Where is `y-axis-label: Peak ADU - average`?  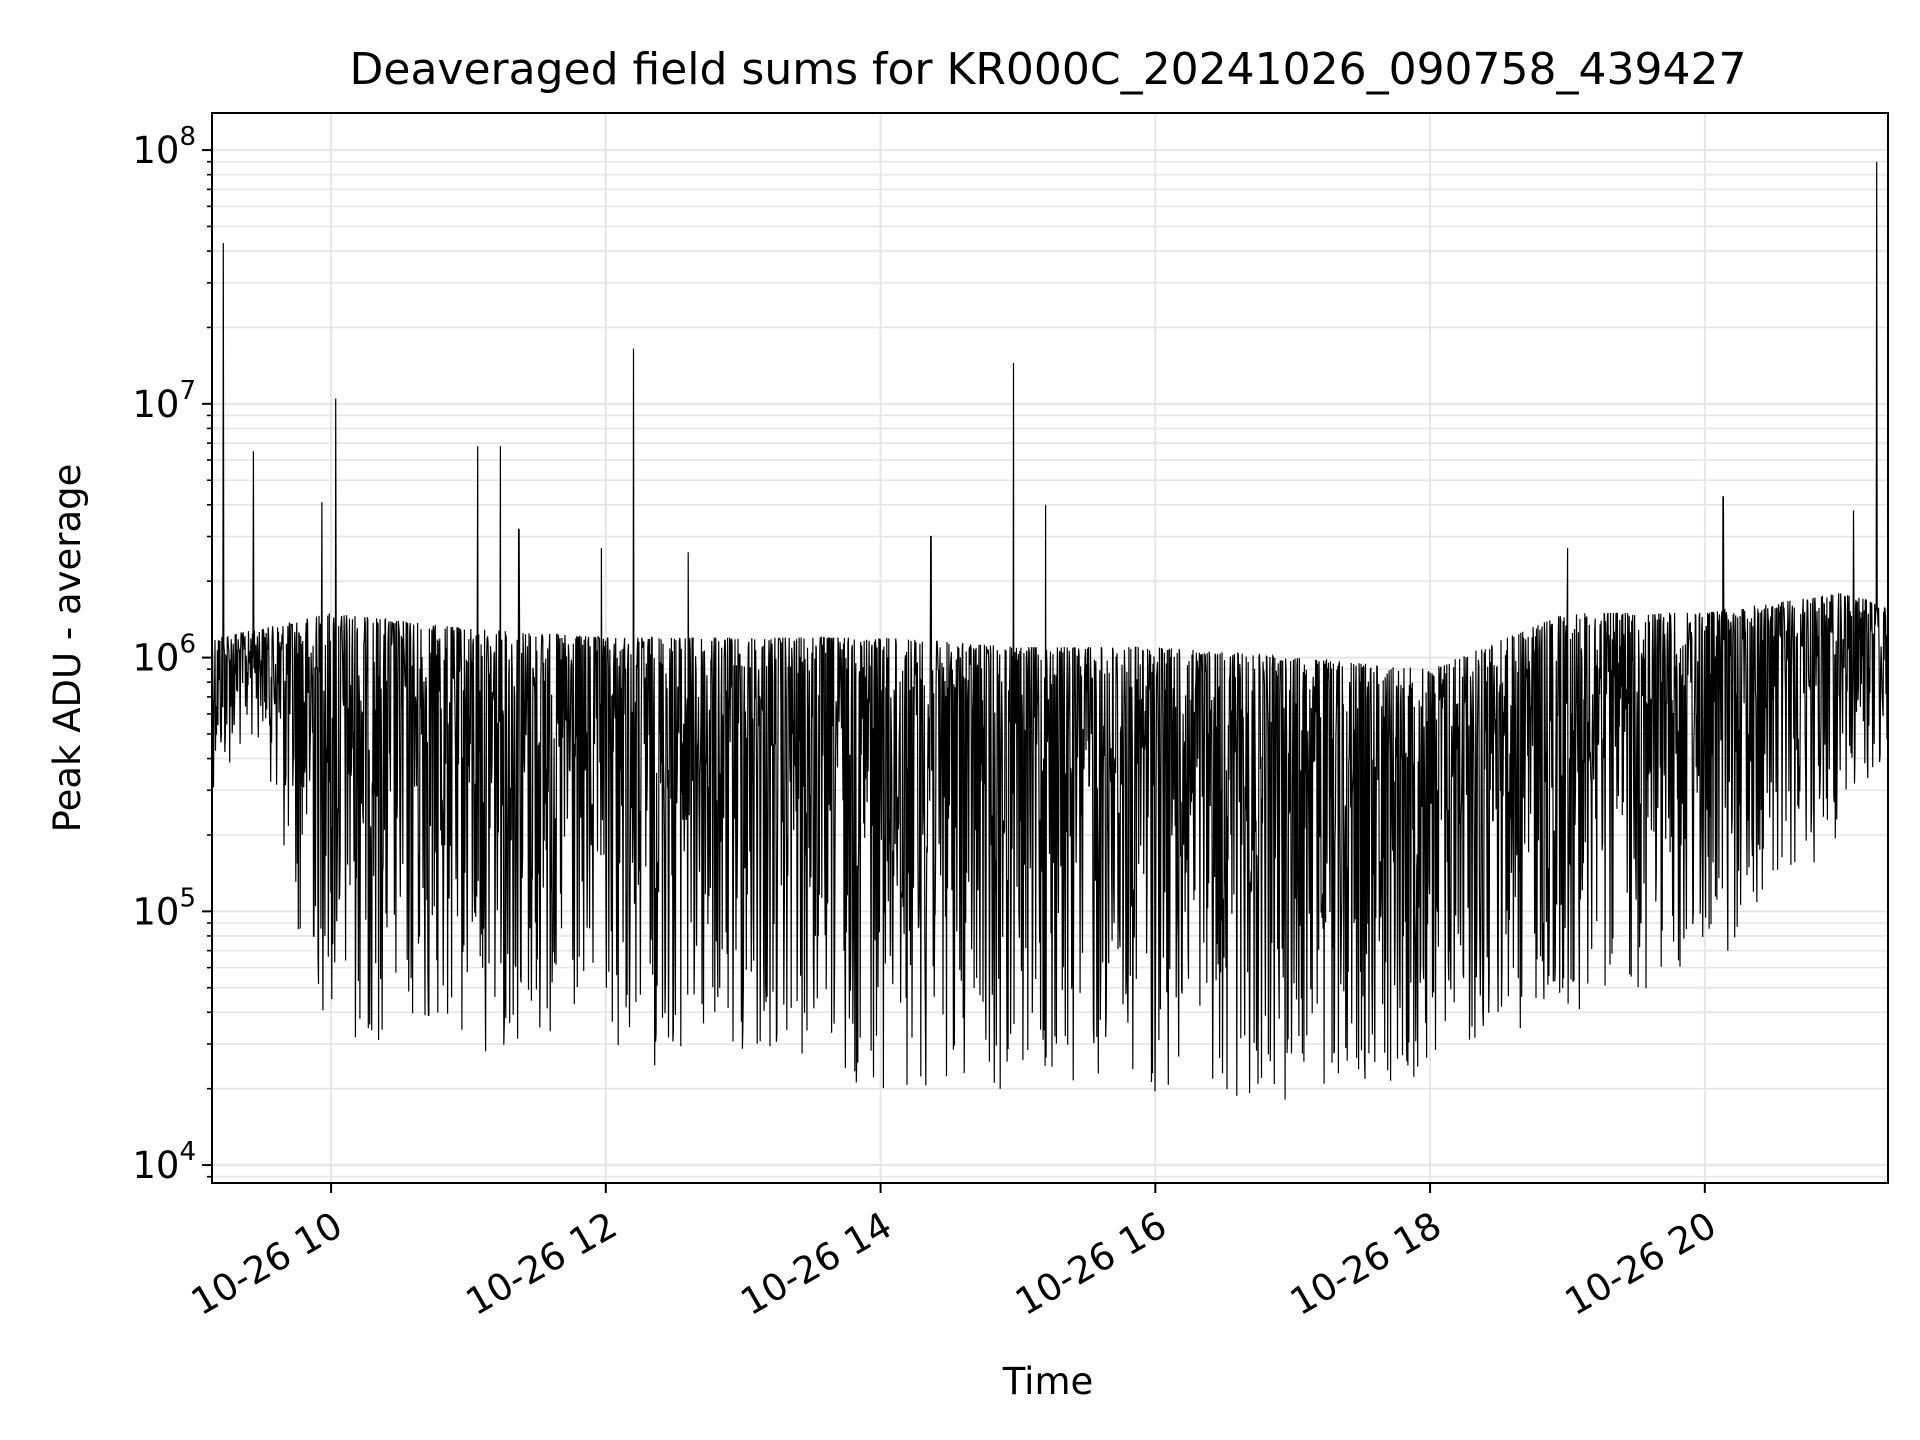 y-axis-label: Peak ADU - average is located at coordinates (67, 648).